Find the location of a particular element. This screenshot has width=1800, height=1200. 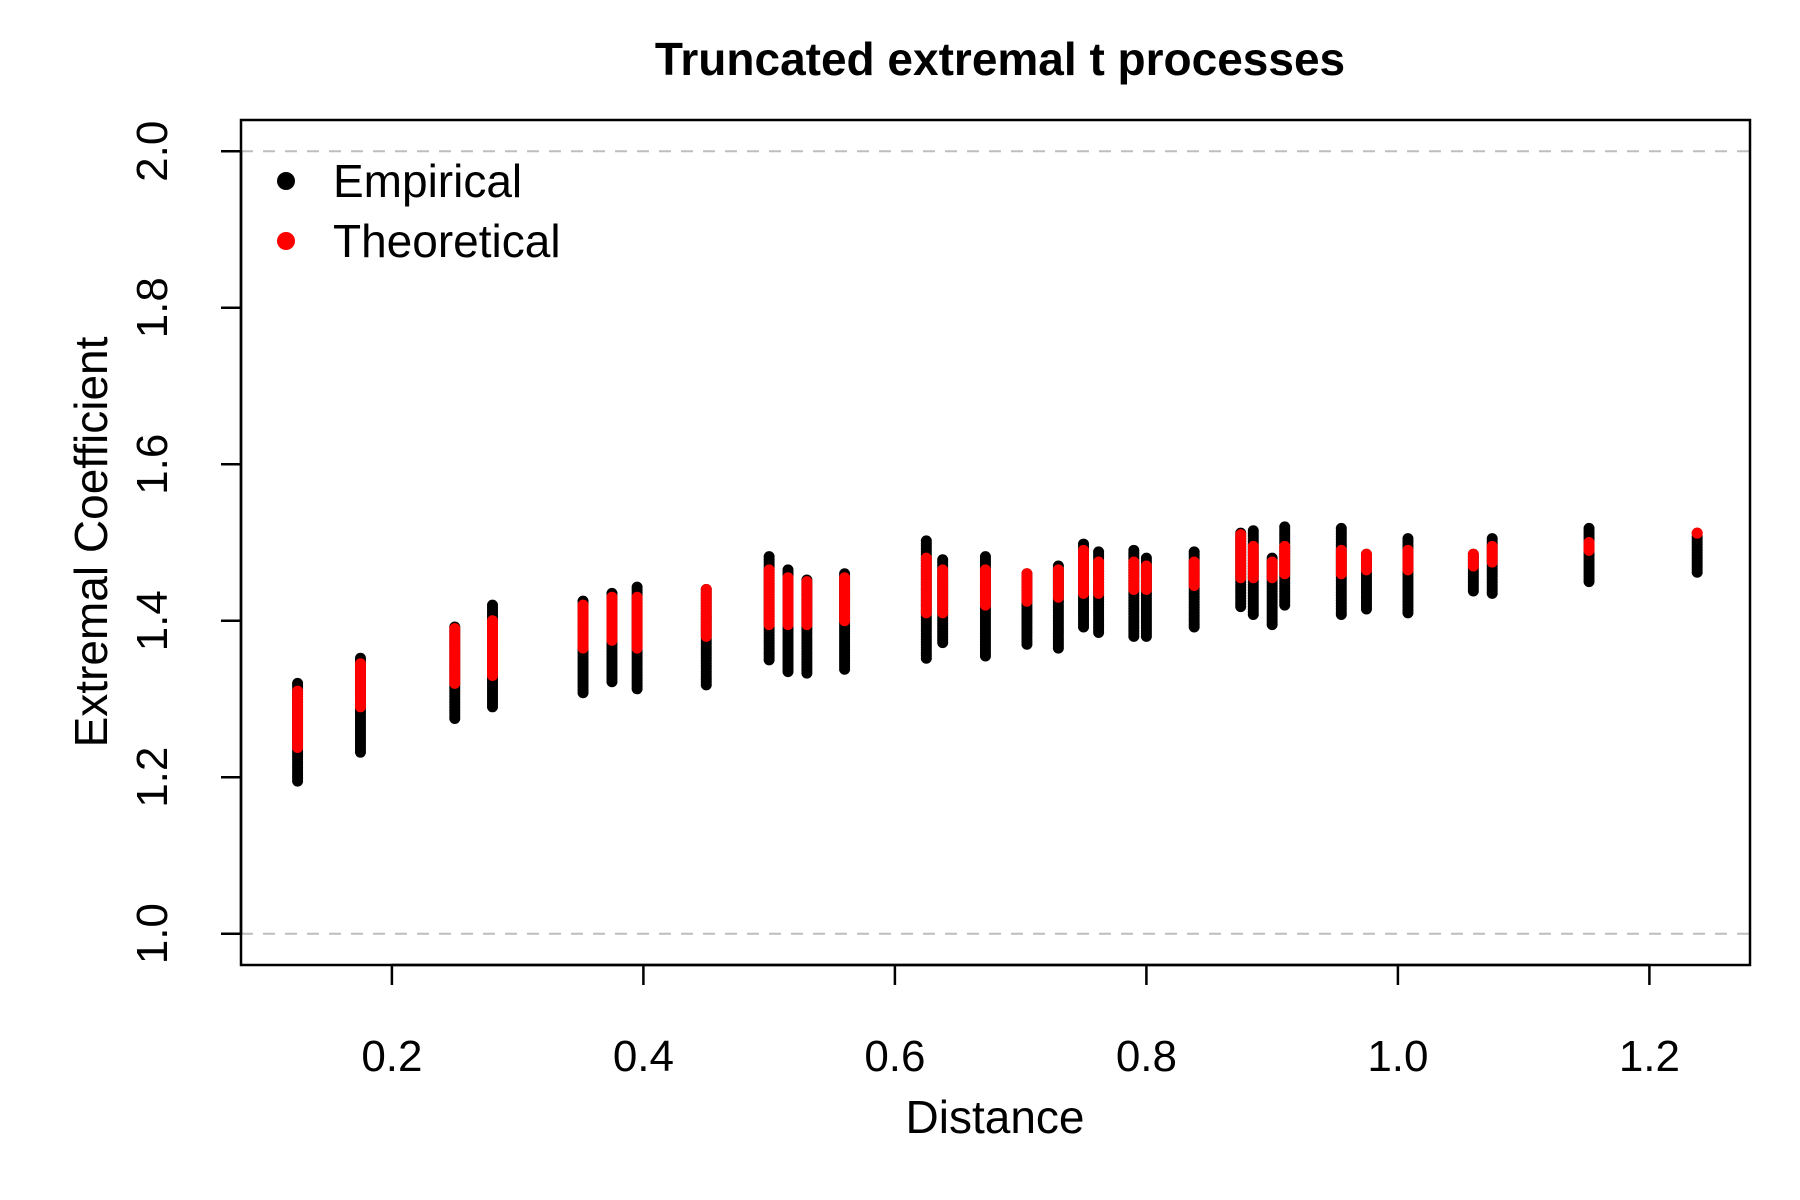

x-tick-label-0: 0.2 is located at coordinates (391, 1056).